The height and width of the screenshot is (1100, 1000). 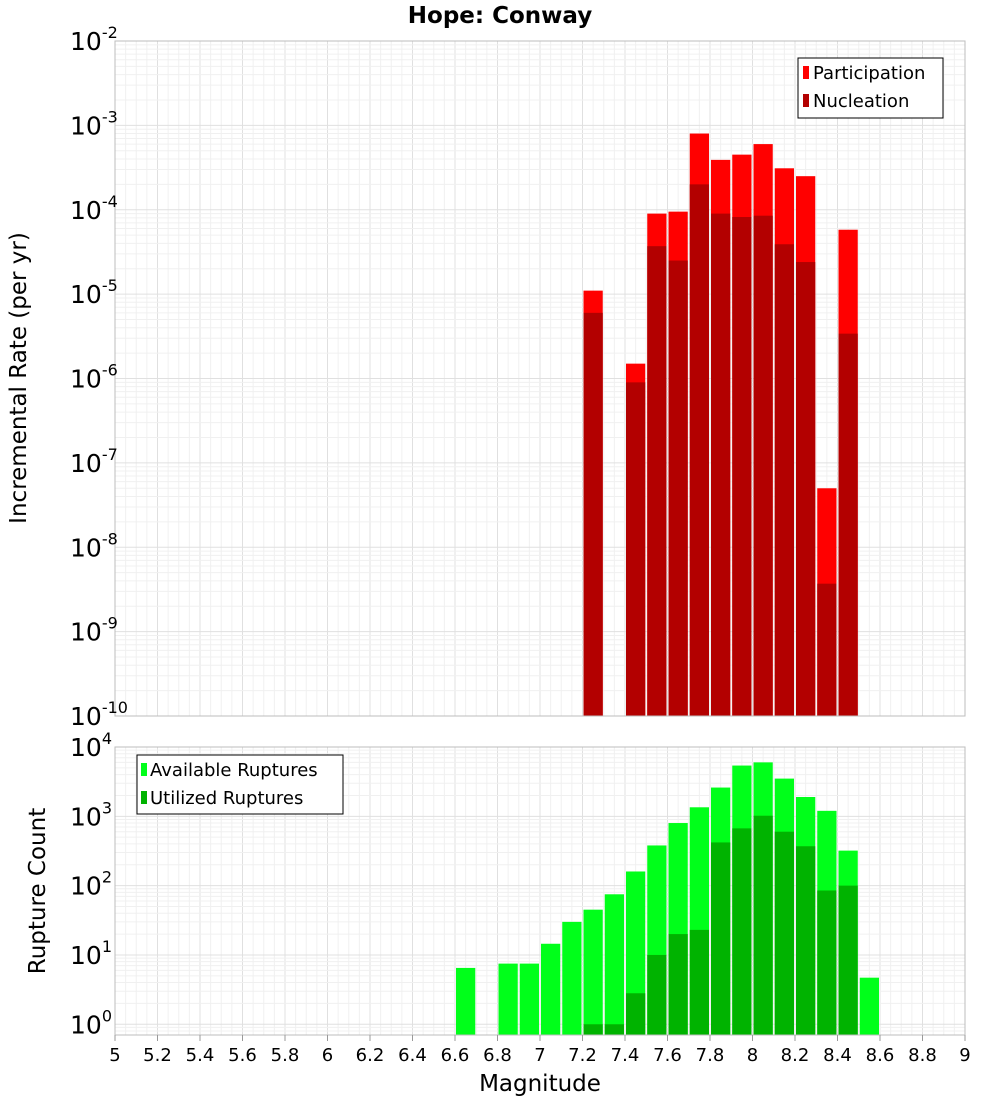 What do you see at coordinates (157, 1055) in the screenshot?
I see `x-tick-label: 5.2` at bounding box center [157, 1055].